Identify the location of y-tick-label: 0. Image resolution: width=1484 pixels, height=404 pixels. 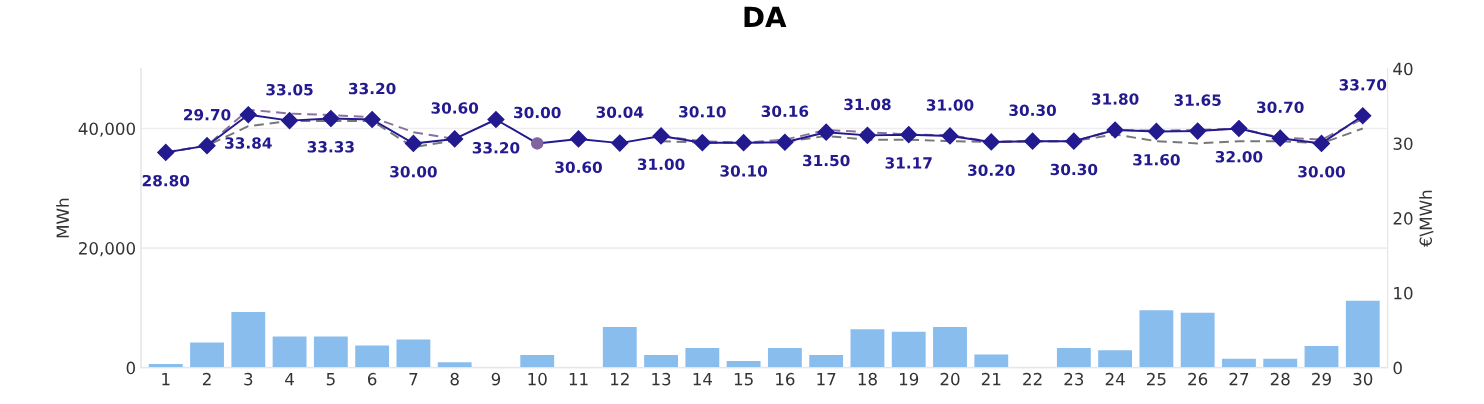
(131, 368).